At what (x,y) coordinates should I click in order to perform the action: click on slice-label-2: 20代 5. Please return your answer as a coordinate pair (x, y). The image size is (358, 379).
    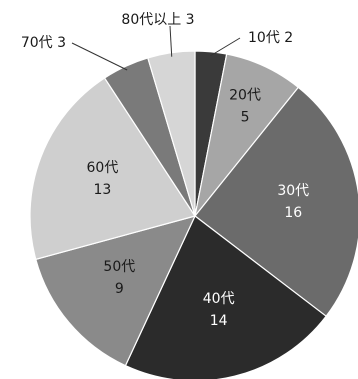
    Looking at the image, I should click on (245, 106).